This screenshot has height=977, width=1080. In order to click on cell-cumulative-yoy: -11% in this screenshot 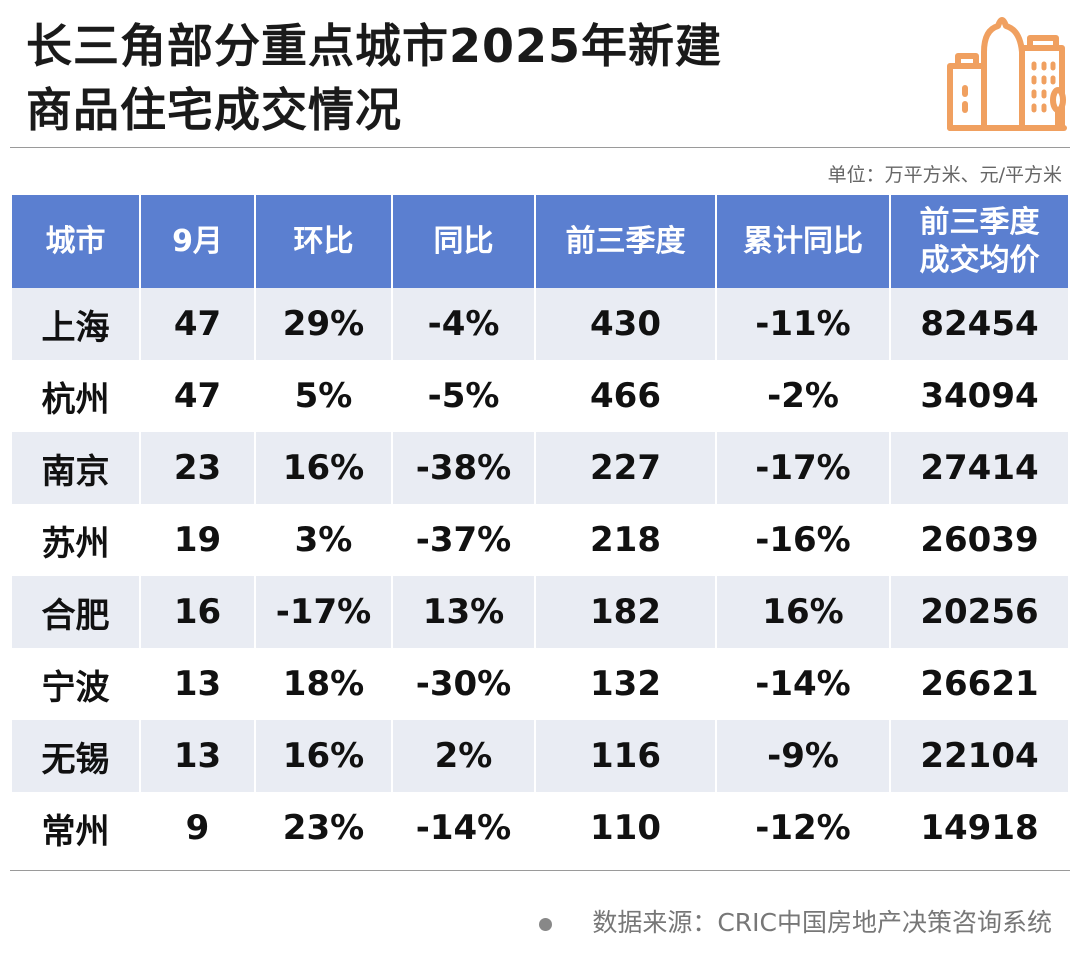, I will do `click(803, 324)`.